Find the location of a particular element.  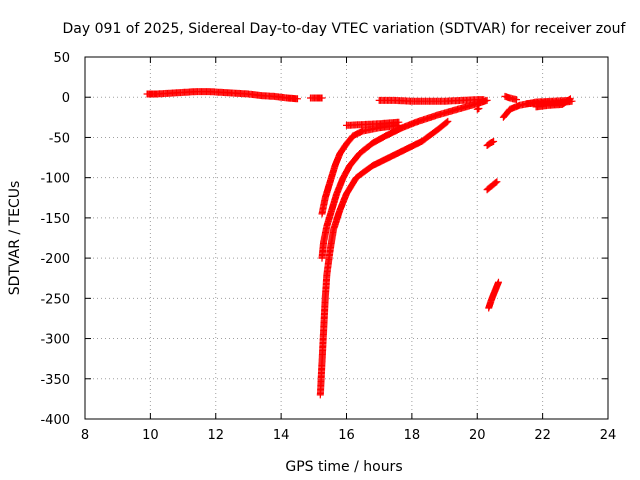

x-tick-label: 12 is located at coordinates (215, 435).